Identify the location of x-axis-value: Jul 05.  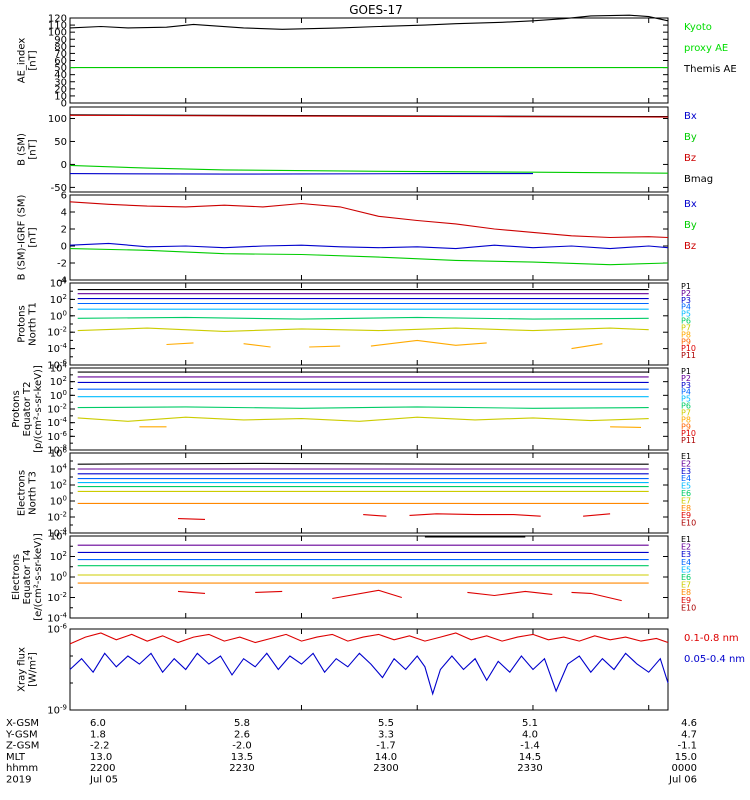
(103, 780).